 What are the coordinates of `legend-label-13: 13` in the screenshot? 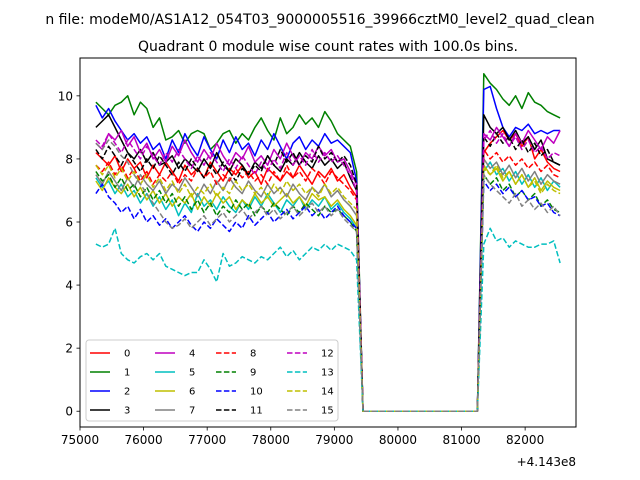 It's located at (327, 373).